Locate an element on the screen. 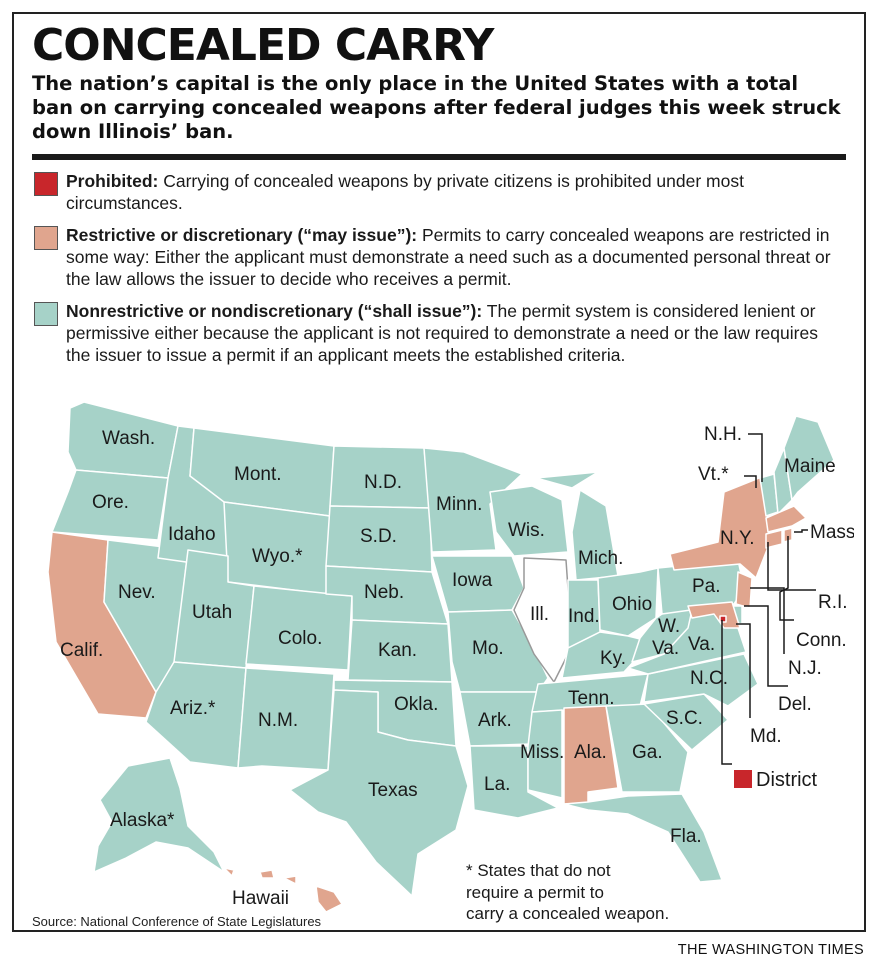 Image resolution: width=878 pixels, height=972 pixels. title-rule is located at coordinates (439, 157).